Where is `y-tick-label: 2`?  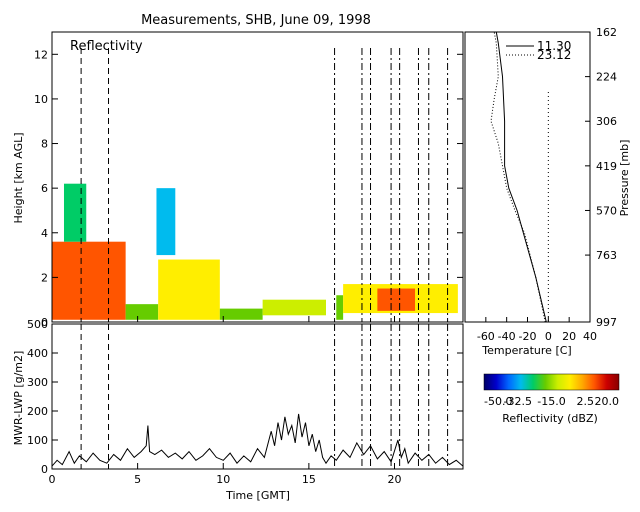
y-tick-label: 2 is located at coordinates (44, 277).